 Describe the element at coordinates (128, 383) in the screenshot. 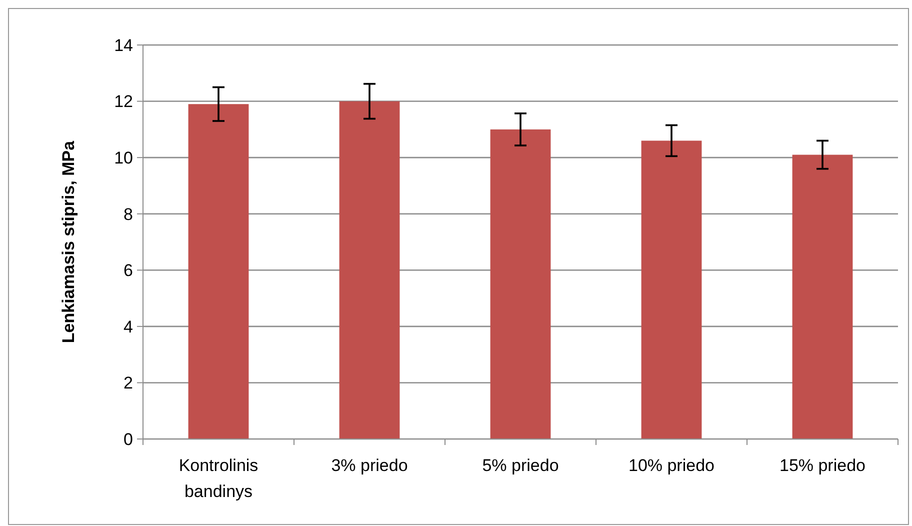

I see `y-tick-label: 2` at that location.